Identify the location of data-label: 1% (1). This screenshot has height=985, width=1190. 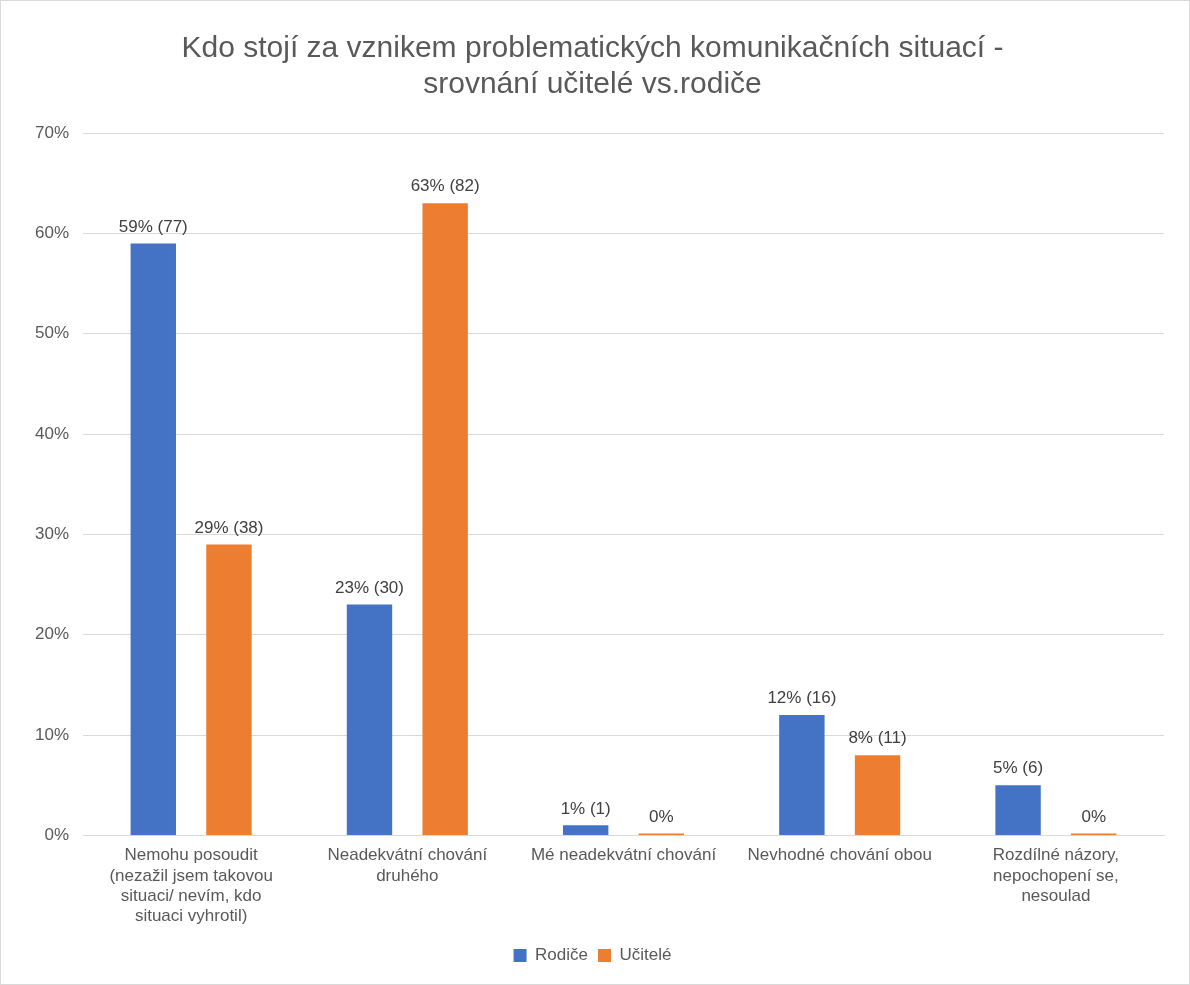
(585, 808).